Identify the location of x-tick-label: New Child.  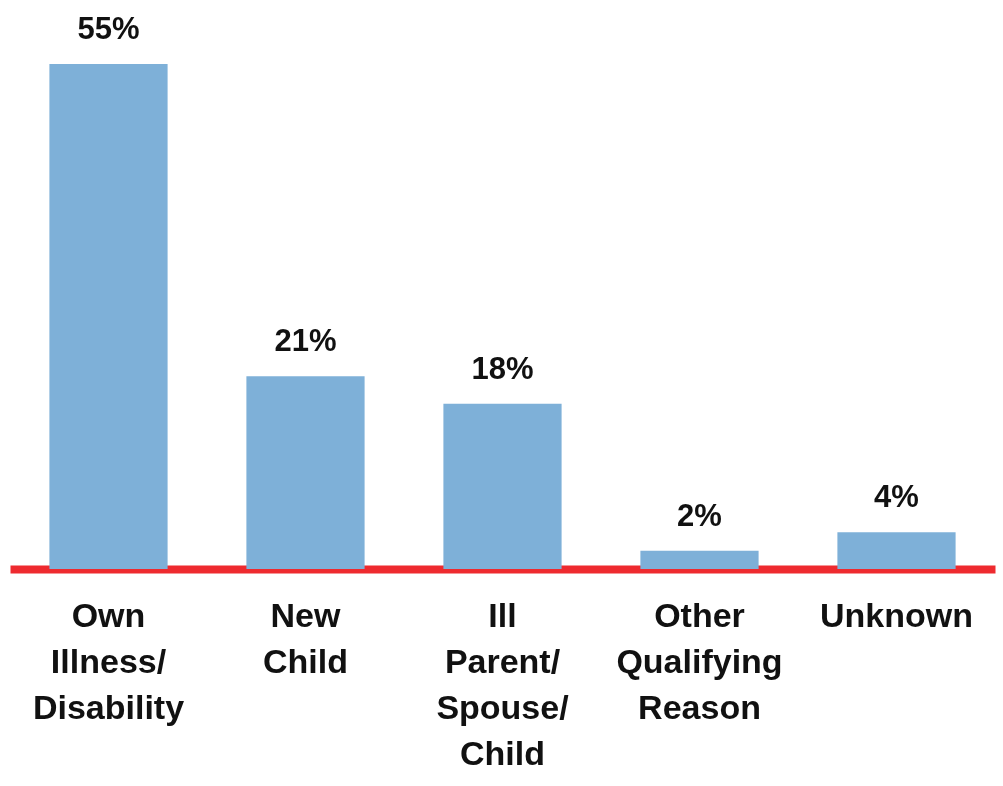
(305, 637).